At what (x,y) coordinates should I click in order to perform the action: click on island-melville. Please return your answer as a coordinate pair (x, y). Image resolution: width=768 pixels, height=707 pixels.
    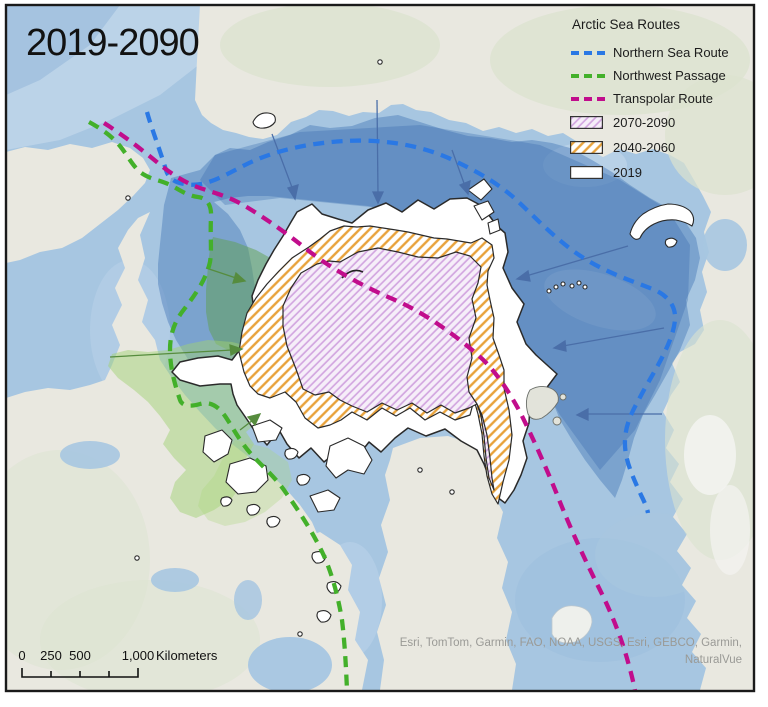
    Looking at the image, I should click on (267, 431).